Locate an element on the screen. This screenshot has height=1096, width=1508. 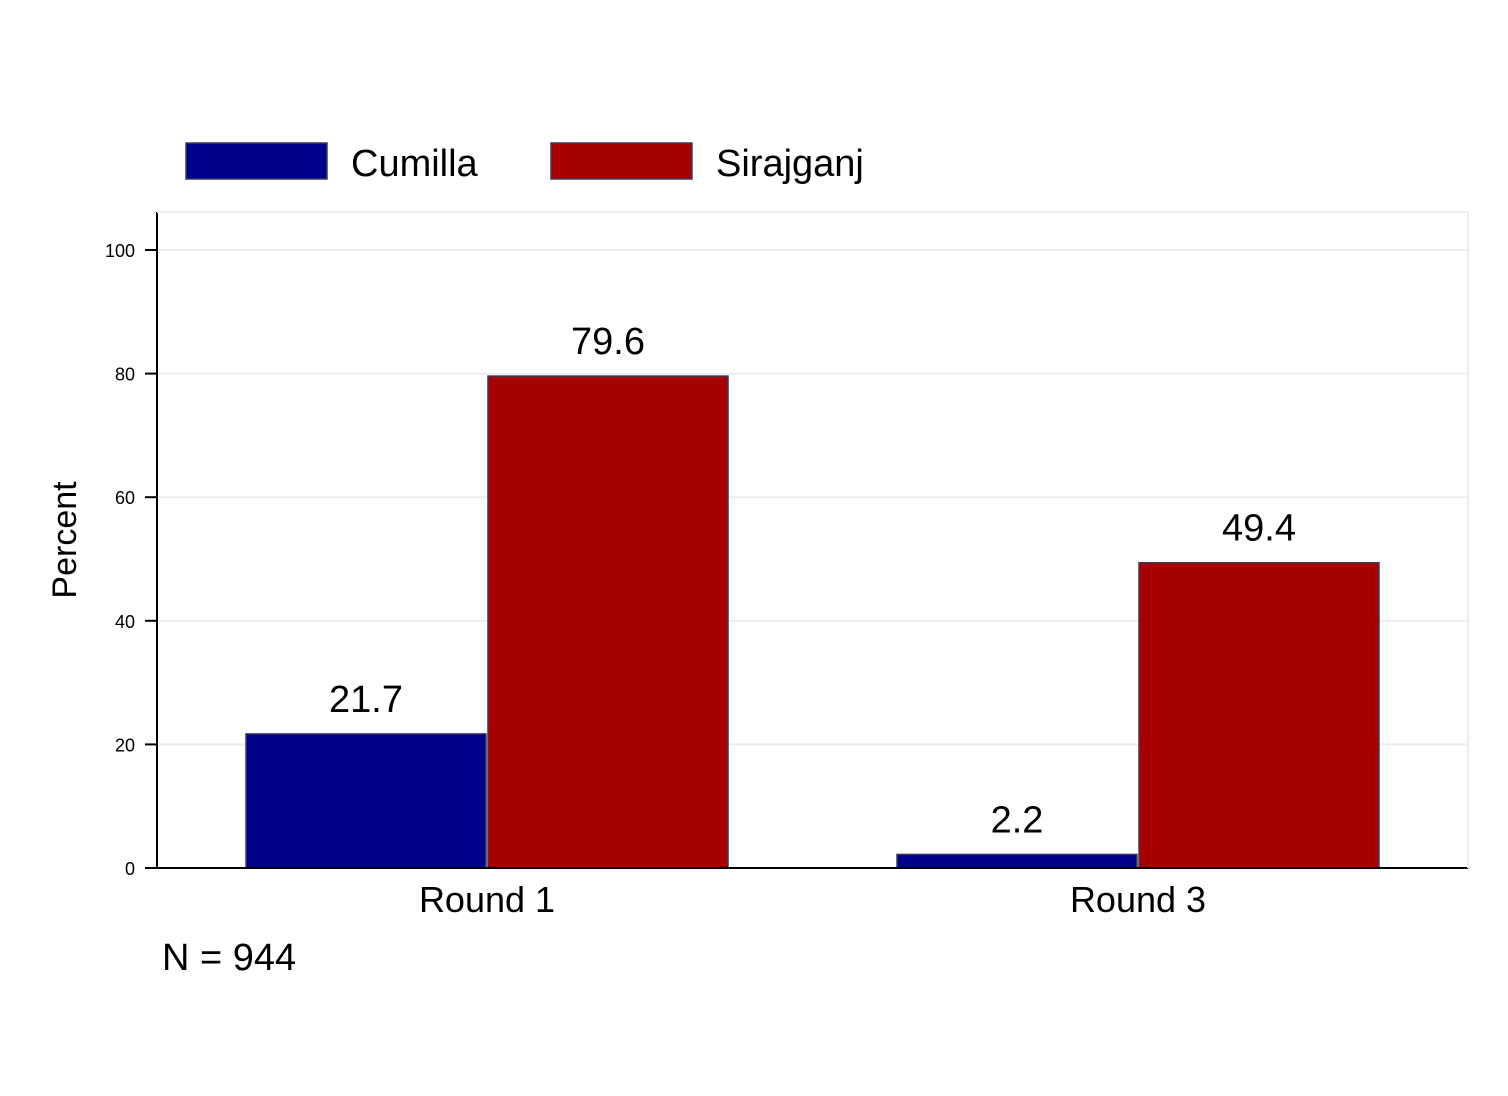
y-tick-label: 40 is located at coordinates (125, 622).